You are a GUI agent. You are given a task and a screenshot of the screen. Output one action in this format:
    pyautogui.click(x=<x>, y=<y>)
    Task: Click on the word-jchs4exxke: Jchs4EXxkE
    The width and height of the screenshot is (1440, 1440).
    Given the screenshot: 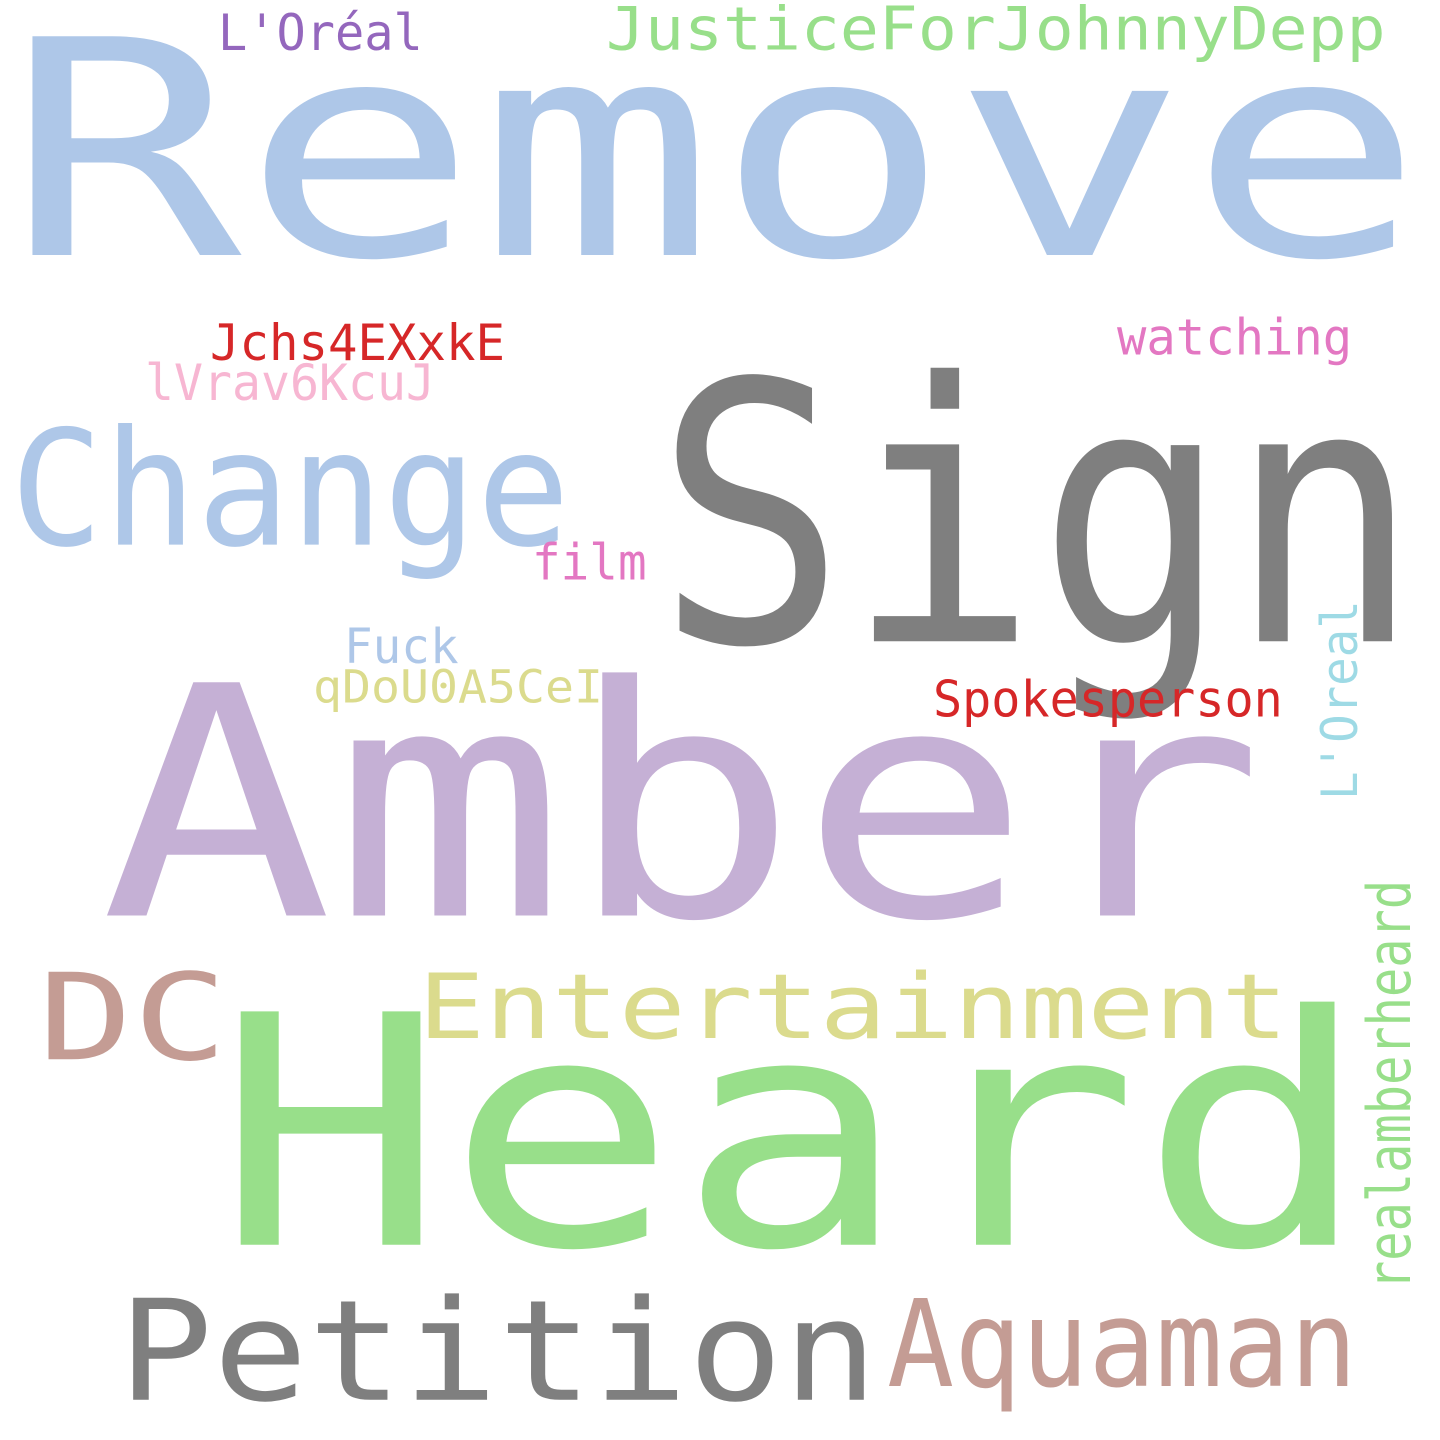 What is the action you would take?
    pyautogui.click(x=358, y=343)
    